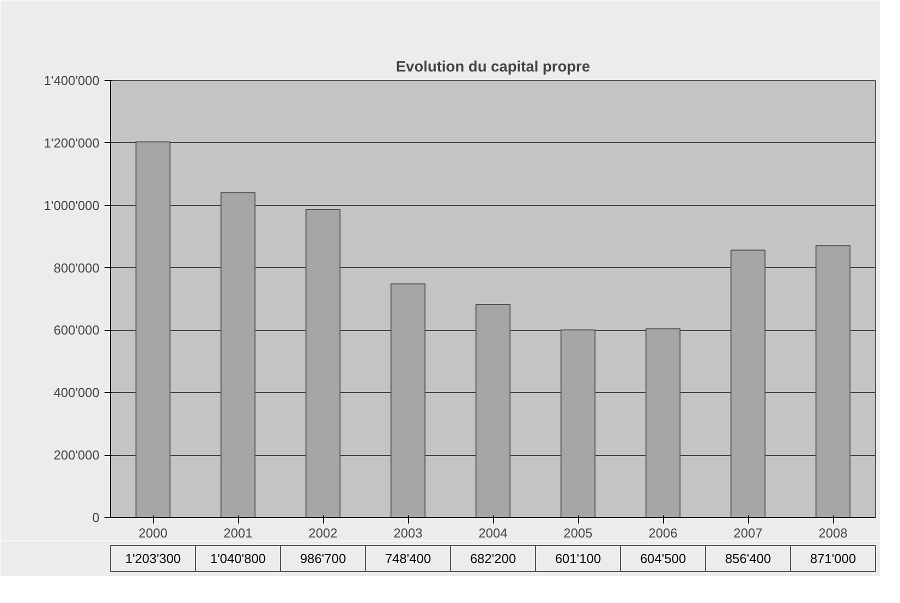  Describe the element at coordinates (748, 533) in the screenshot. I see `x-tick-label: 2007` at that location.